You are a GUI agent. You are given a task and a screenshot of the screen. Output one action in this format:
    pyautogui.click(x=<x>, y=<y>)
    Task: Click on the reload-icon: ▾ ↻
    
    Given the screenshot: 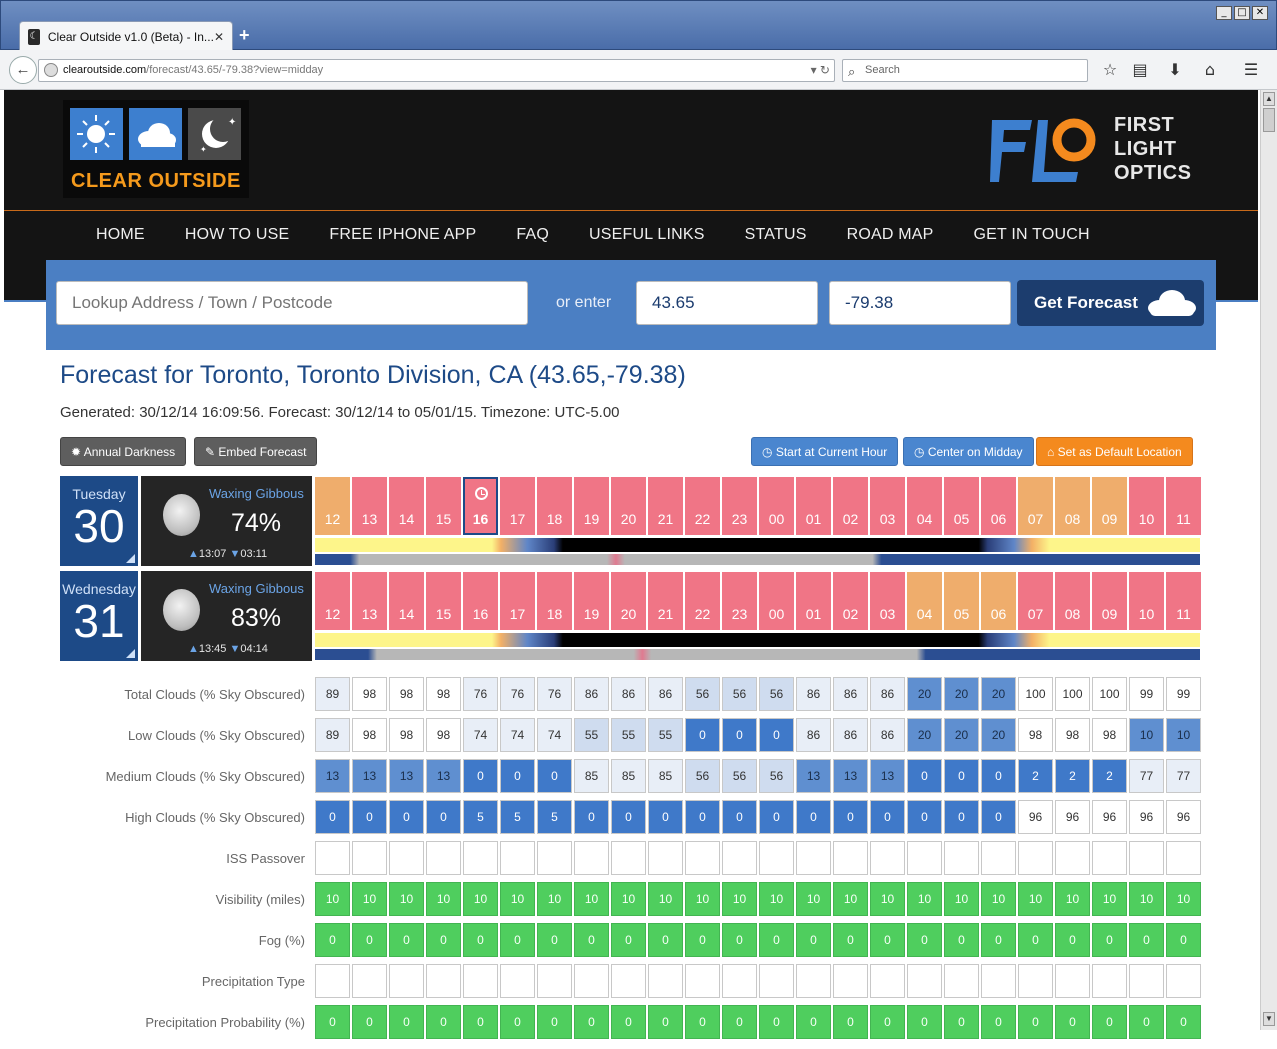 What is the action you would take?
    pyautogui.click(x=820, y=70)
    